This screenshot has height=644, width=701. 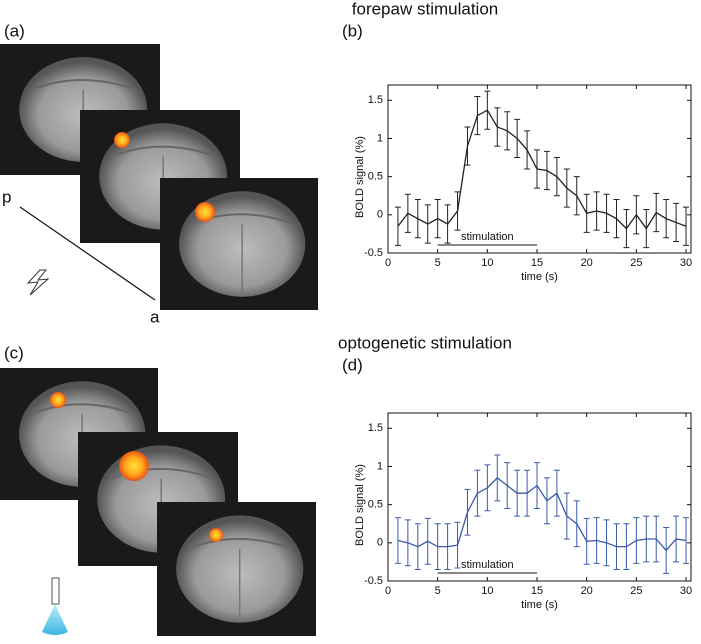 I want to click on panel-label: (a), so click(x=14, y=30).